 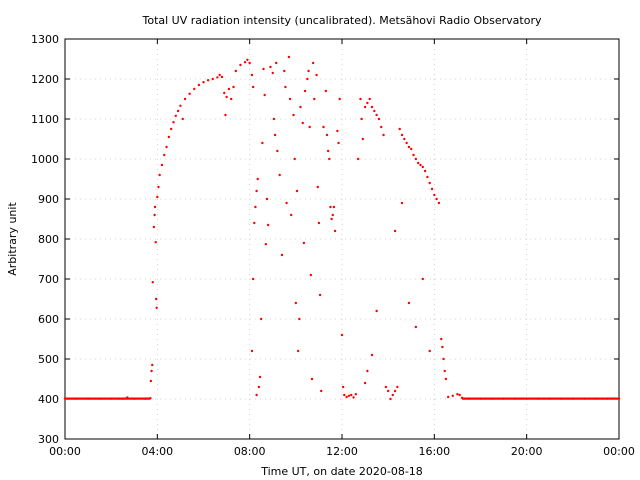 I want to click on x-tick-labels: 00:00 04:00 08:00 12:00 16:00 20:00 00:00, so click(x=342, y=451).